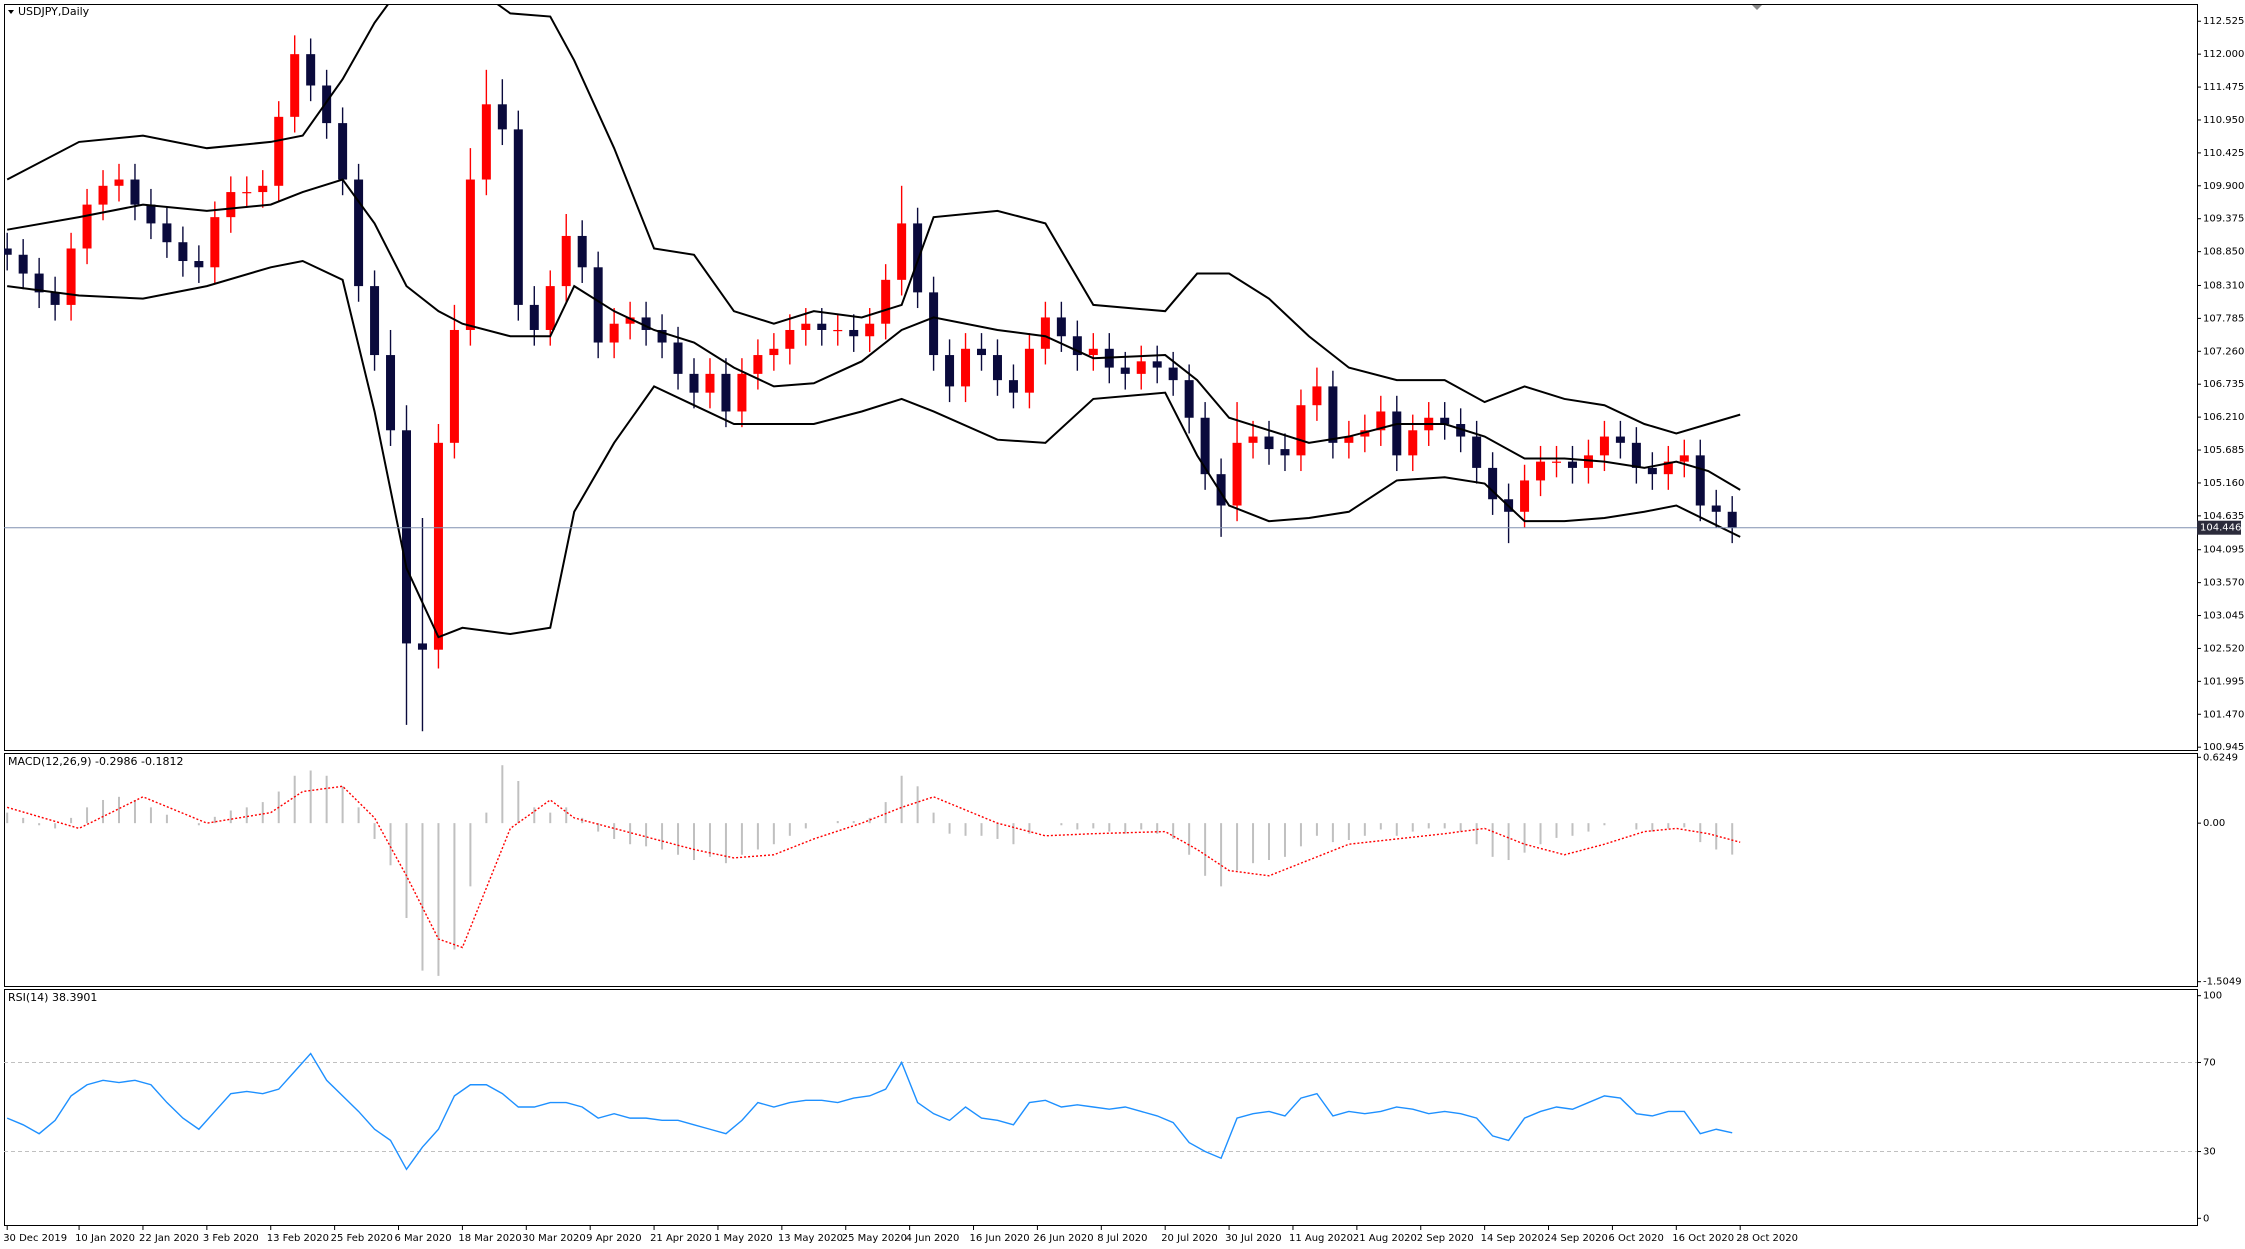 The height and width of the screenshot is (1249, 2245). Describe the element at coordinates (105, 1238) in the screenshot. I see `x-tick-label: 10 Jan 2020` at that location.